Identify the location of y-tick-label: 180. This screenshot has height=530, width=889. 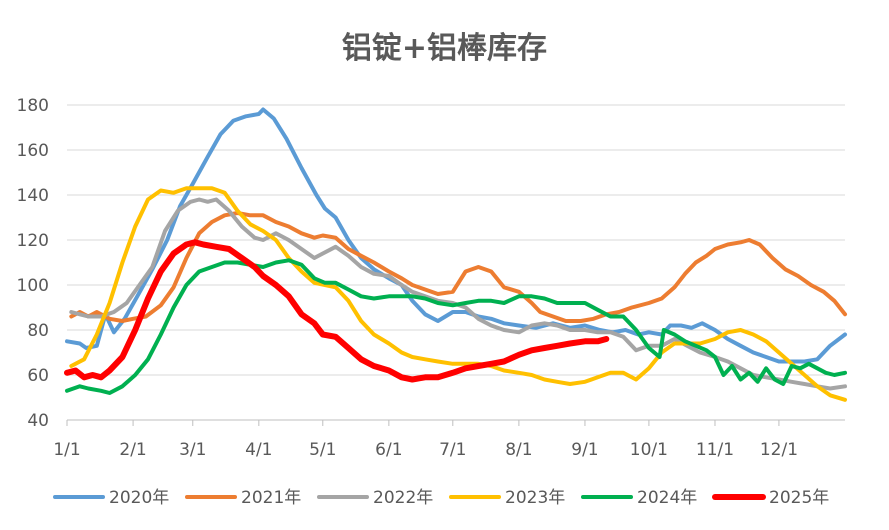
(33, 106).